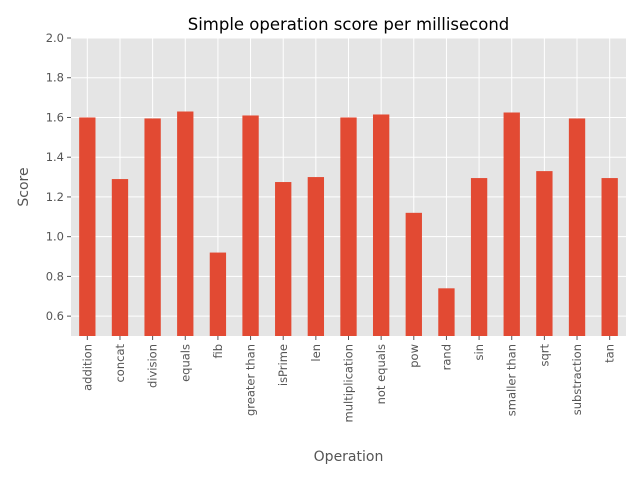  What do you see at coordinates (349, 24) in the screenshot?
I see `chart-title: Simple operation score per millisecond` at bounding box center [349, 24].